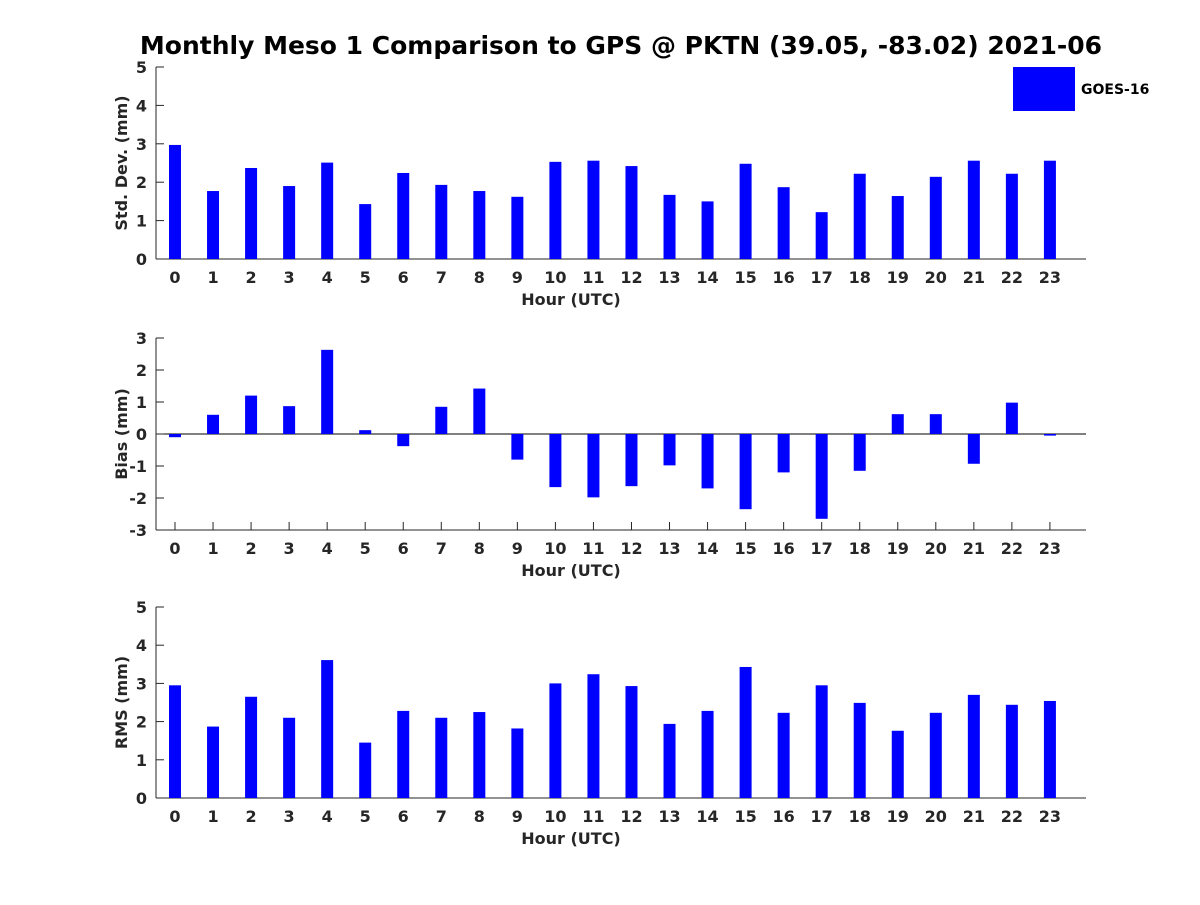 The width and height of the screenshot is (1200, 905). What do you see at coordinates (138, 466) in the screenshot?
I see `y-tick-label: -1` at bounding box center [138, 466].